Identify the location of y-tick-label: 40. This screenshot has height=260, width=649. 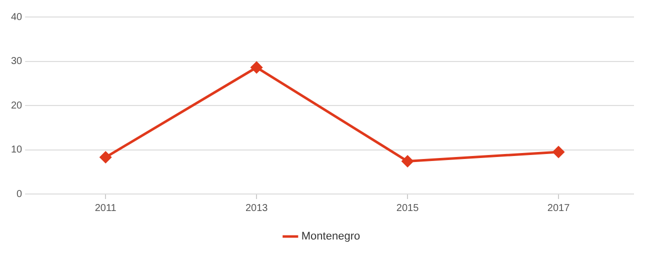
(17, 17).